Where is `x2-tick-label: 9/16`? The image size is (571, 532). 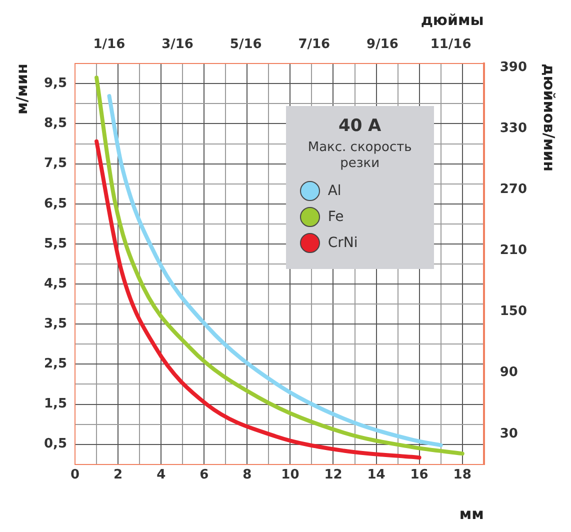 x2-tick-label: 9/16 is located at coordinates (382, 44).